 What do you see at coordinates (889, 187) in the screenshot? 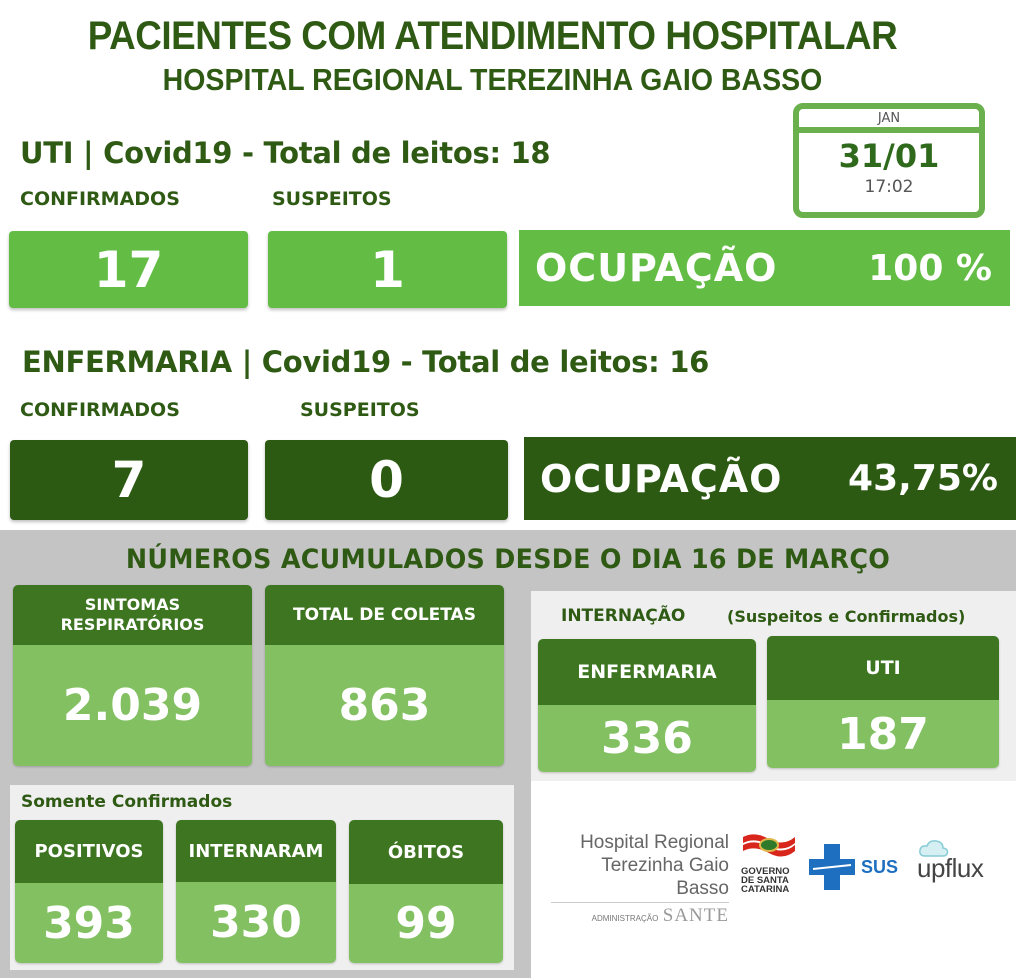
I see `date-time: 17:02` at bounding box center [889, 187].